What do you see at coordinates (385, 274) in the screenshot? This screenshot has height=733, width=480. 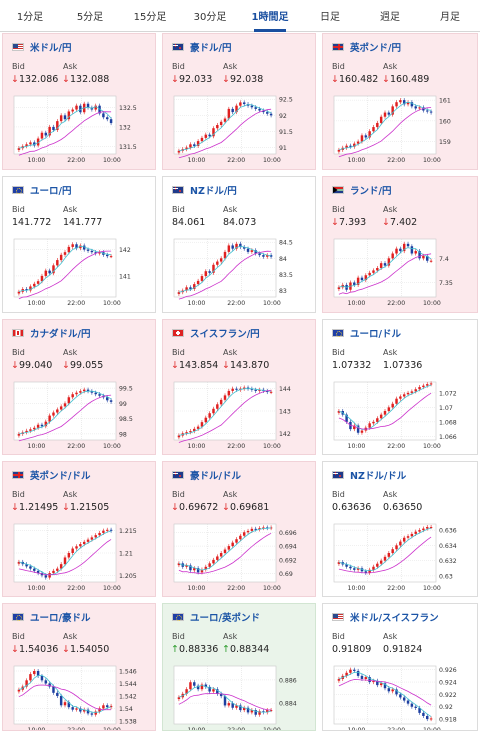 I see `ma-slow-line` at bounding box center [385, 274].